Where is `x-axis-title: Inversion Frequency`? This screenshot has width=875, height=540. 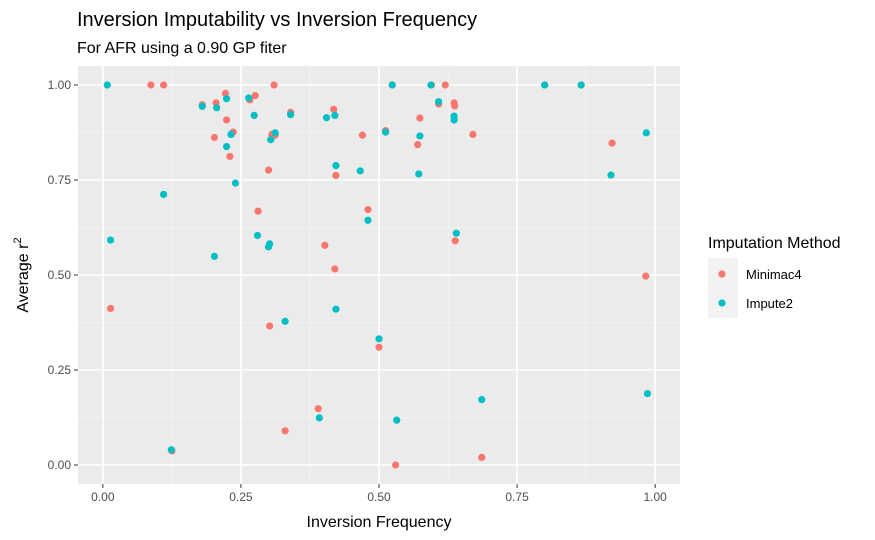 x-axis-title: Inversion Frequency is located at coordinates (379, 522).